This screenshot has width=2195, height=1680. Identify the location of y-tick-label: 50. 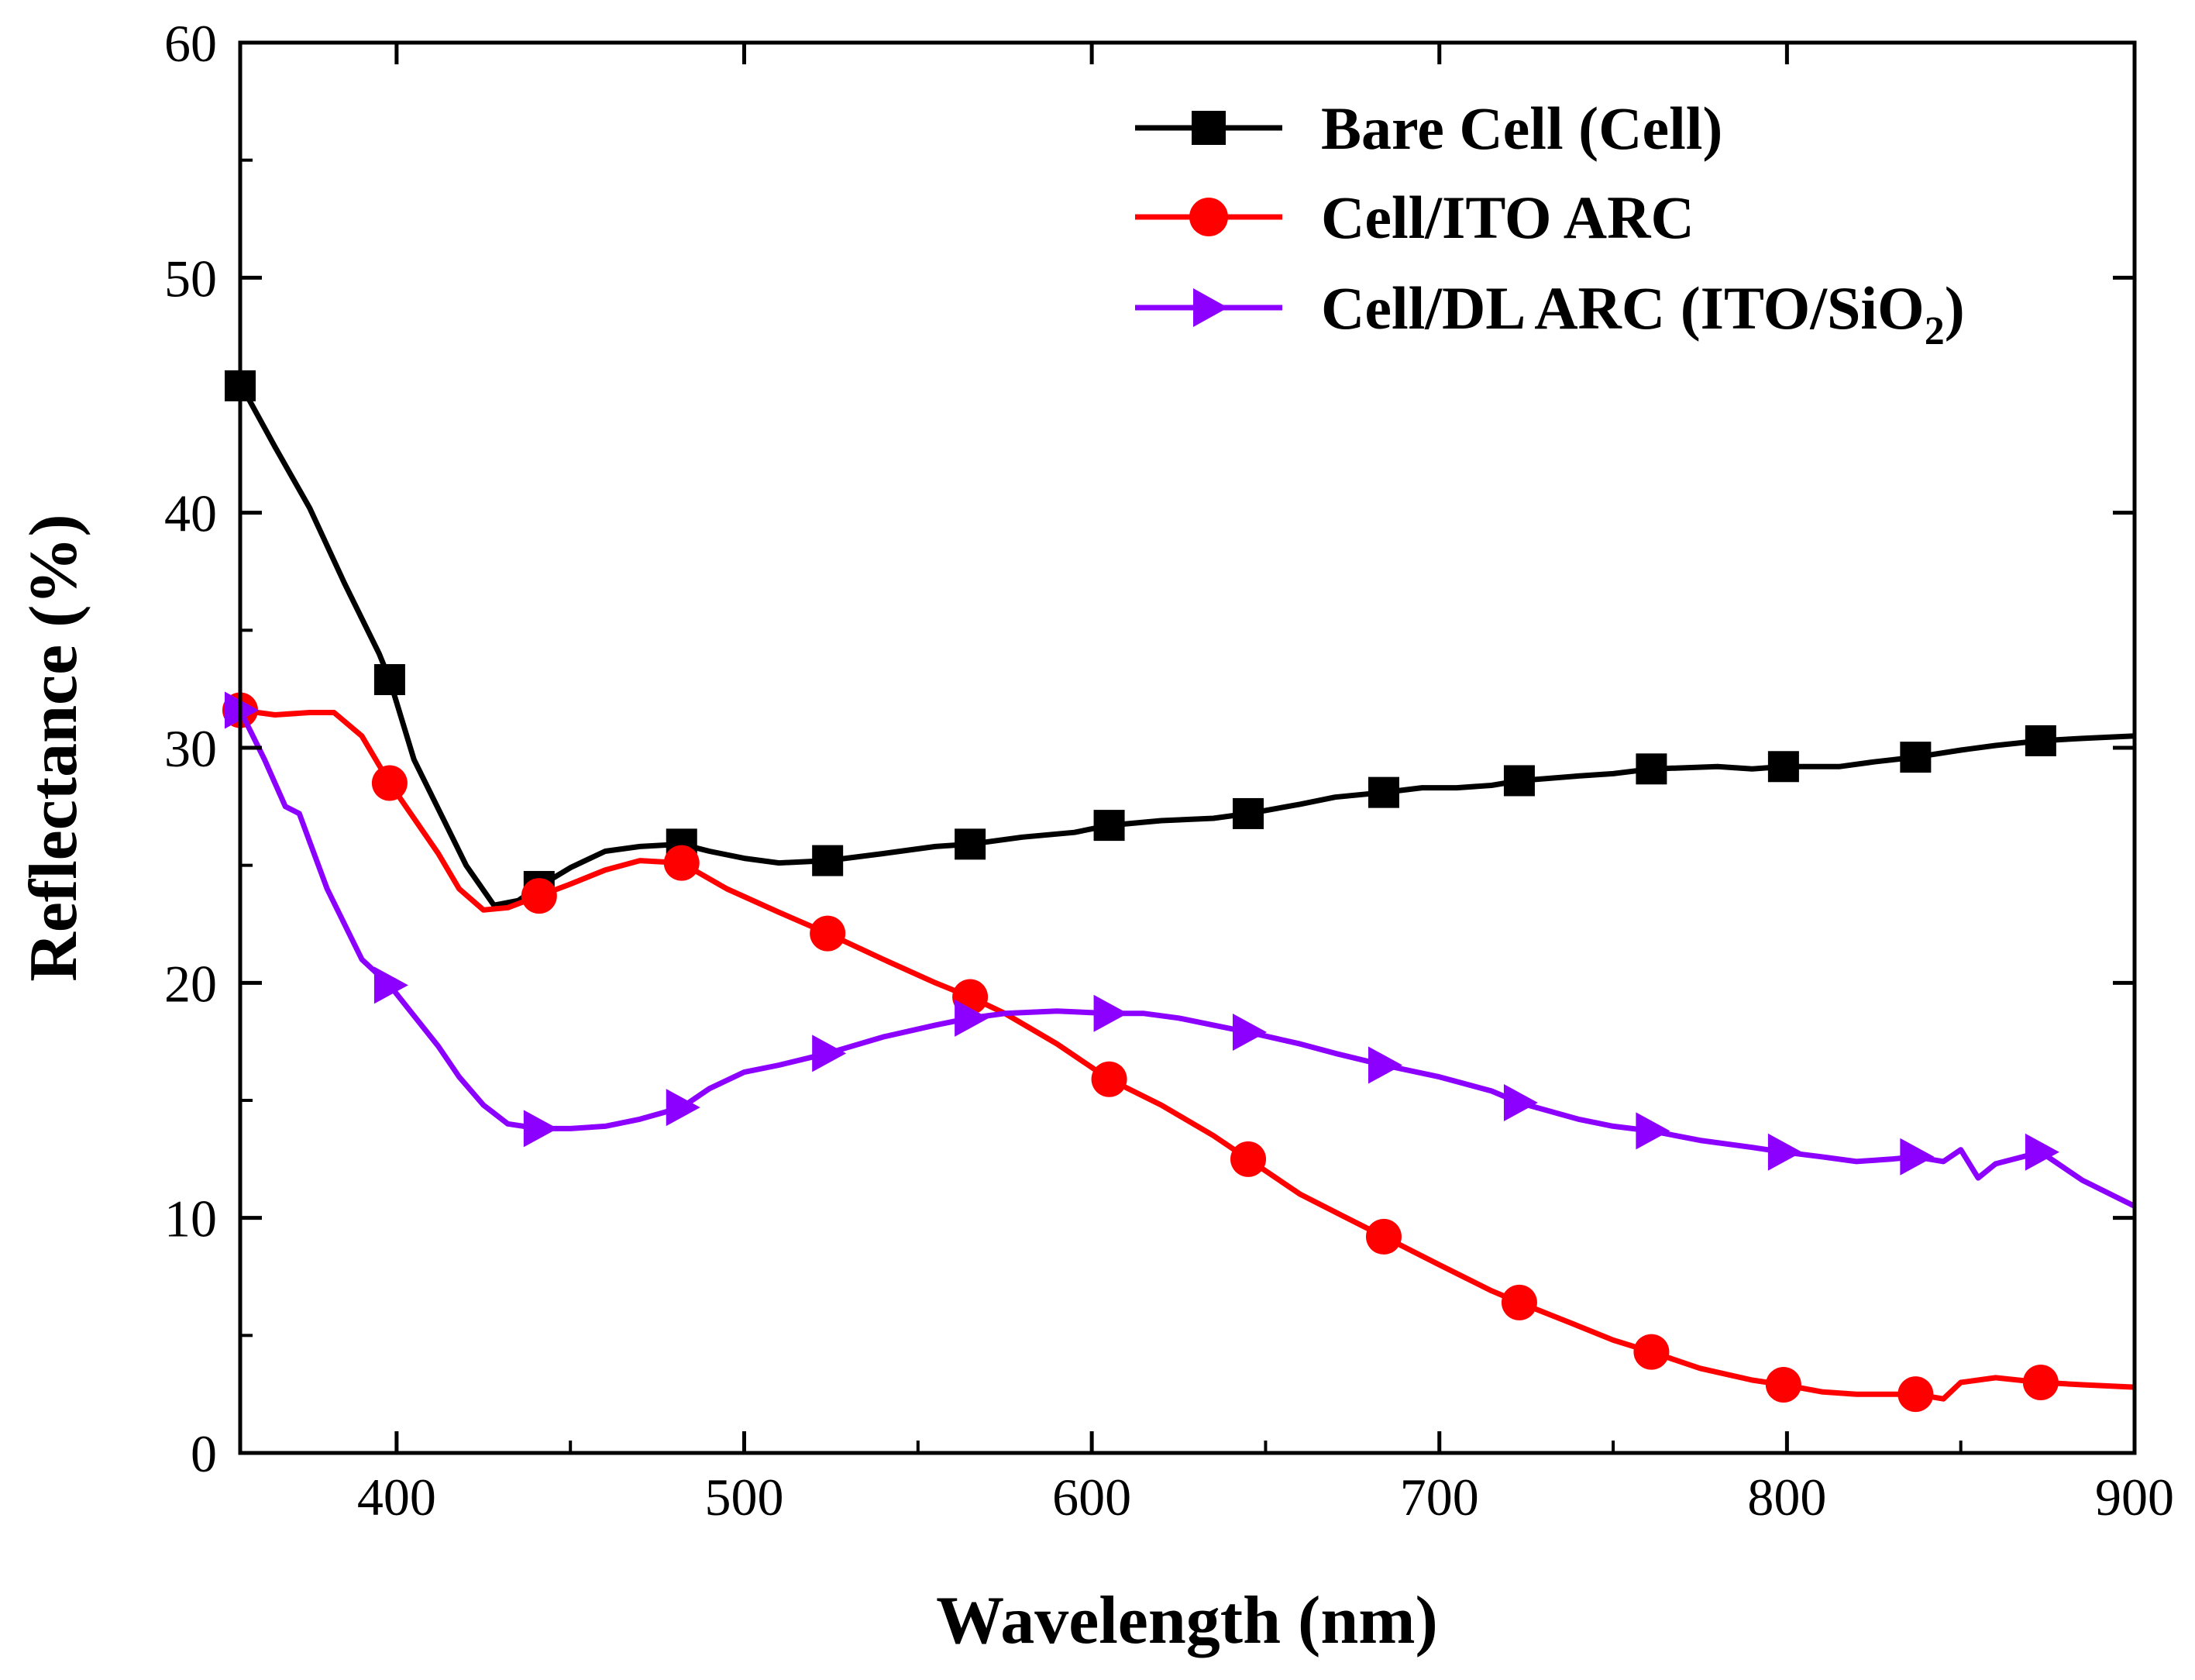
(190, 278).